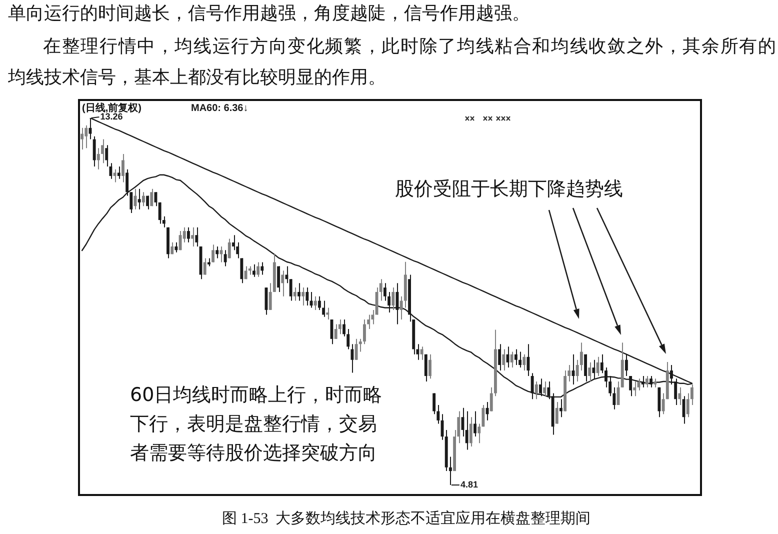  What do you see at coordinates (112, 108) in the screenshot?
I see `chart-subtitle: (日线,前复权)` at bounding box center [112, 108].